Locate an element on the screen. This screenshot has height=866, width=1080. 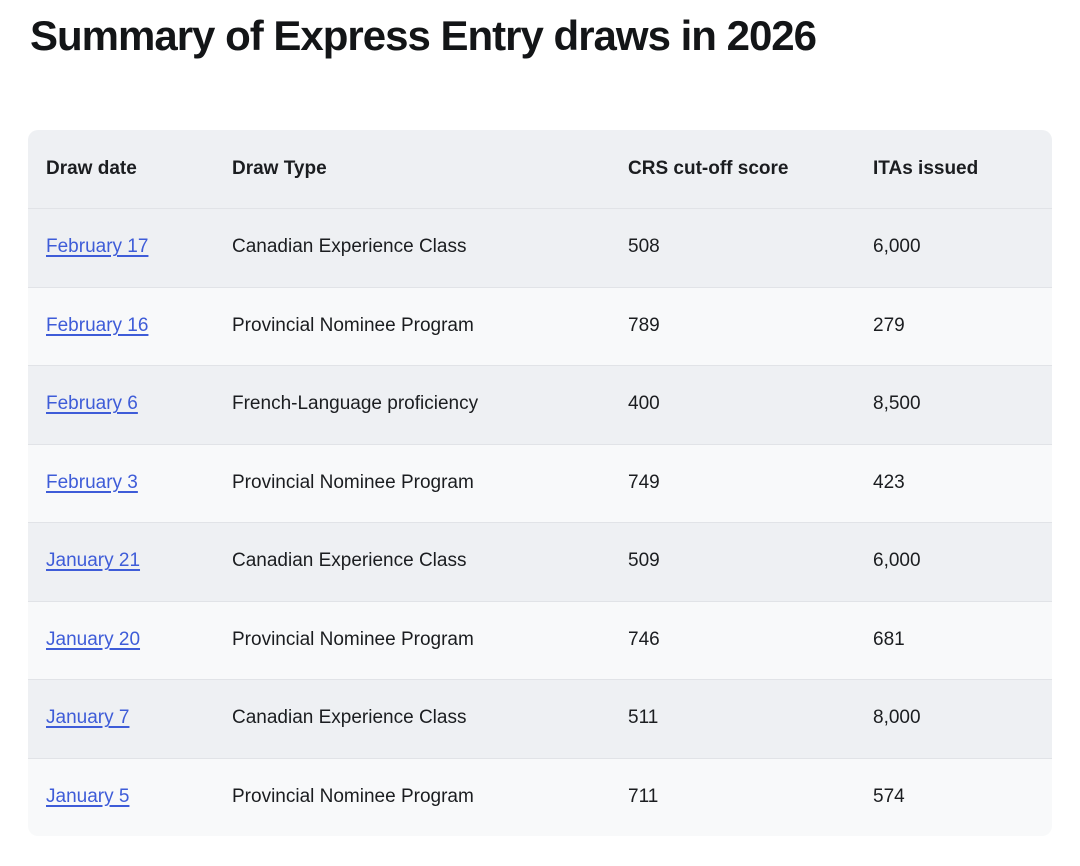
crs-cutoff-cell: 508 is located at coordinates (644, 247).